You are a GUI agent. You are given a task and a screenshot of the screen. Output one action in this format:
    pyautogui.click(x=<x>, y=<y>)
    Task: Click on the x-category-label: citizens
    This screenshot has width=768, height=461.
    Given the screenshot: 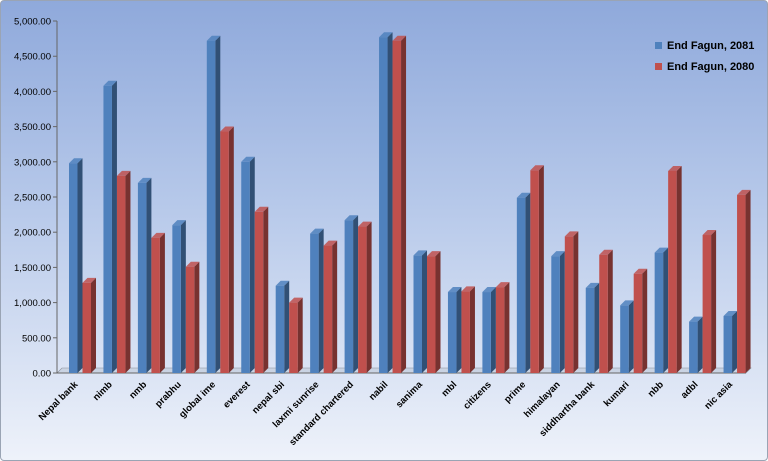 What is the action you would take?
    pyautogui.click(x=477, y=395)
    